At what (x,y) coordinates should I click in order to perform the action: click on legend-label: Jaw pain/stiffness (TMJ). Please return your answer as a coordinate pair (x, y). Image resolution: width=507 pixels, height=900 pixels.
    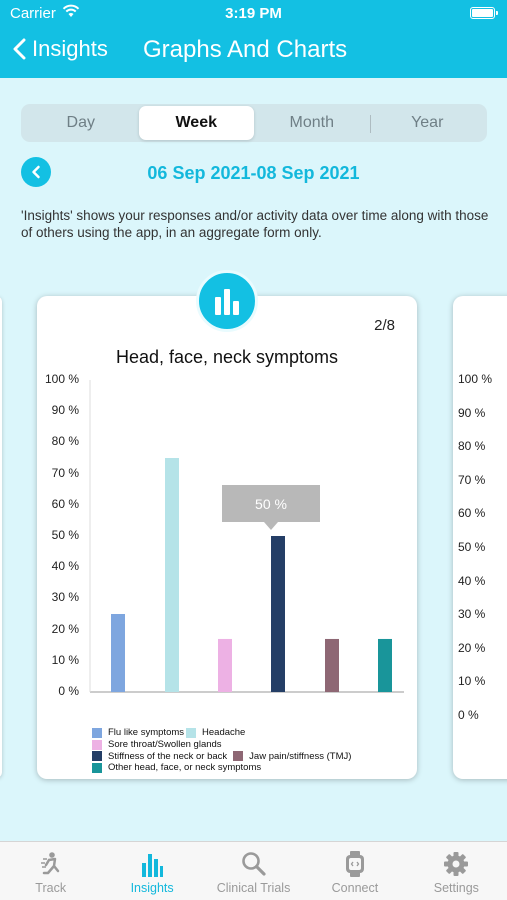
    Looking at the image, I should click on (300, 756).